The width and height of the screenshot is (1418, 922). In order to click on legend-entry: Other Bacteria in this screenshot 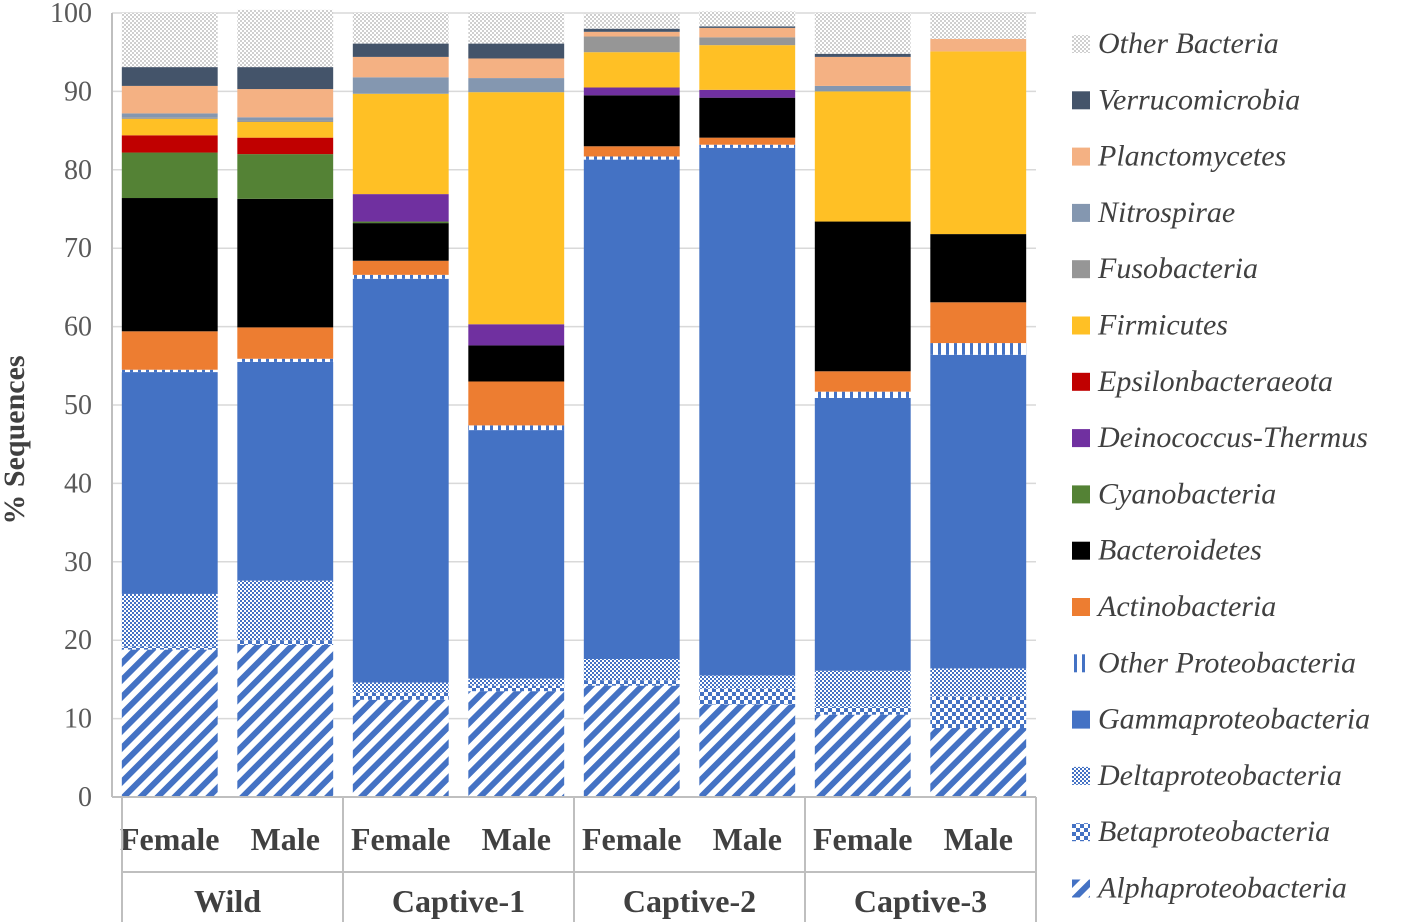, I will do `click(1188, 43)`.